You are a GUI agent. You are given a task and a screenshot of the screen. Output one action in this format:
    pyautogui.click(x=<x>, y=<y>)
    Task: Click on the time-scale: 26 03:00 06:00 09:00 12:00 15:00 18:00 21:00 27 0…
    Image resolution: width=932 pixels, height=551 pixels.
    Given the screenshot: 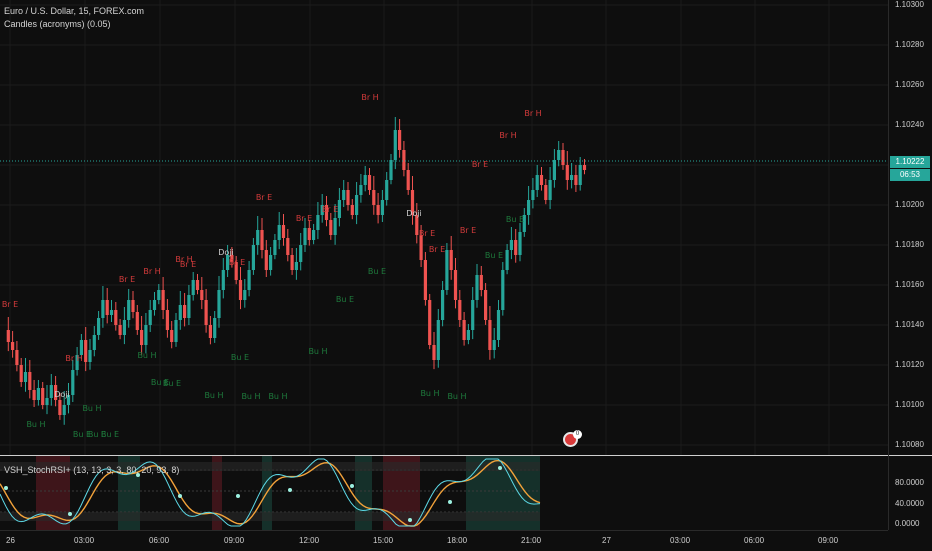 What is the action you would take?
    pyautogui.click(x=444, y=540)
    